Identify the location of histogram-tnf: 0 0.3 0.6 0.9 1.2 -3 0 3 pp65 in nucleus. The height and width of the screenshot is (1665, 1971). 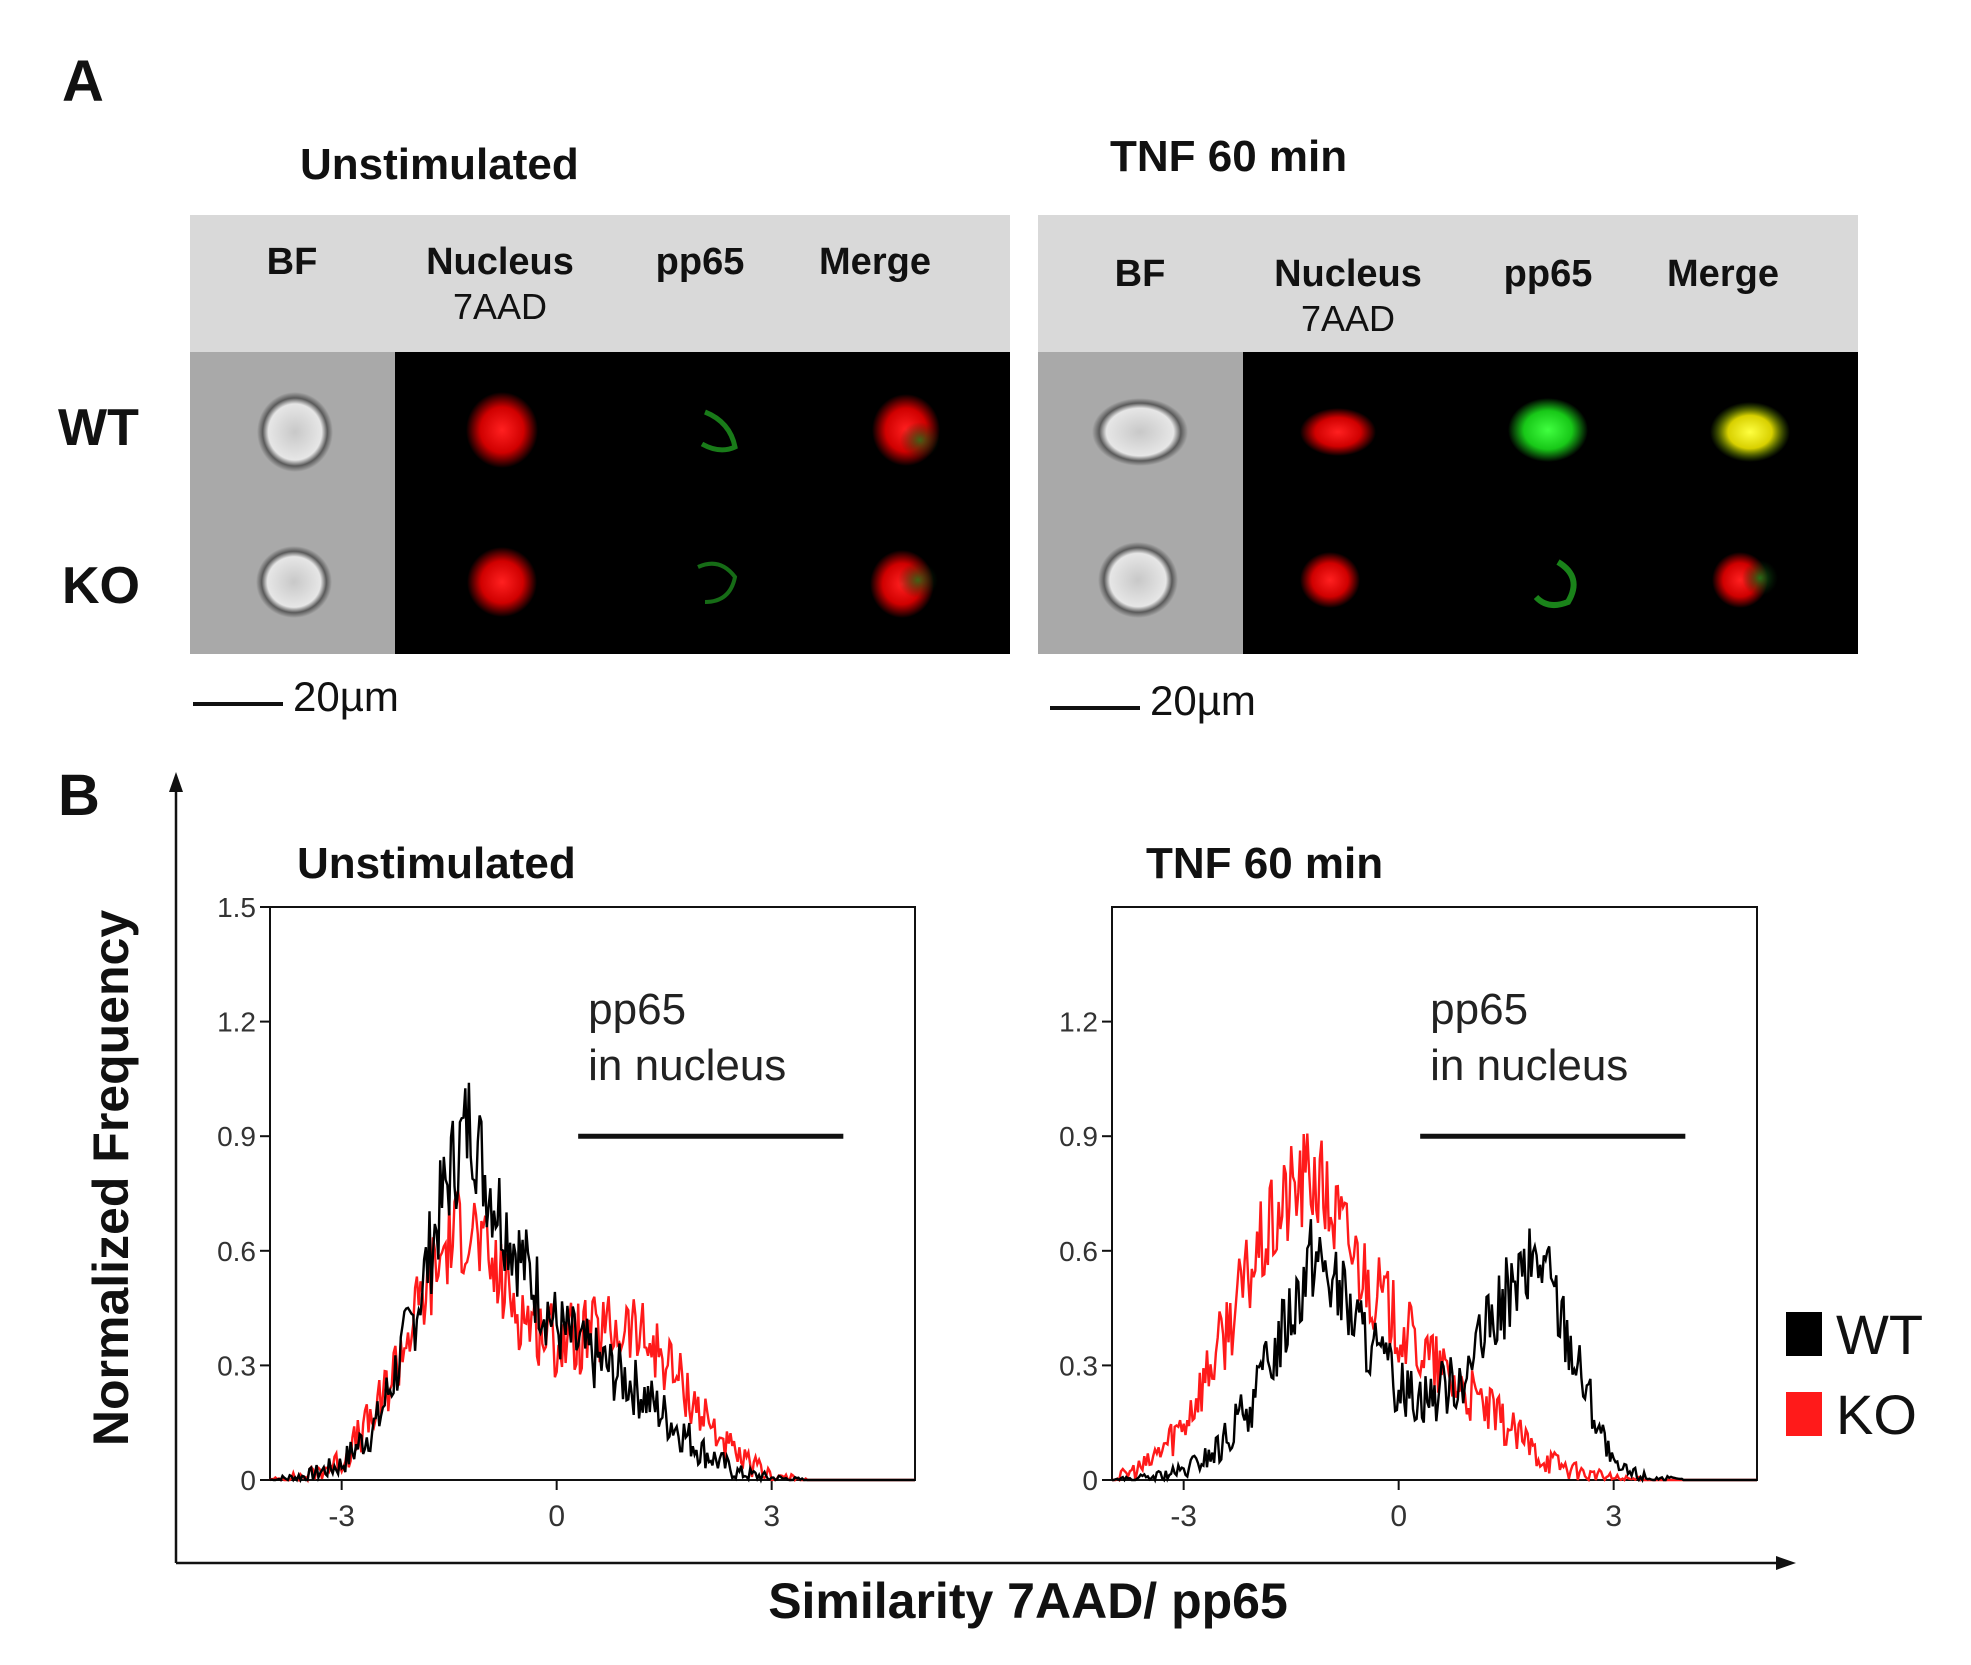
(1408, 1219).